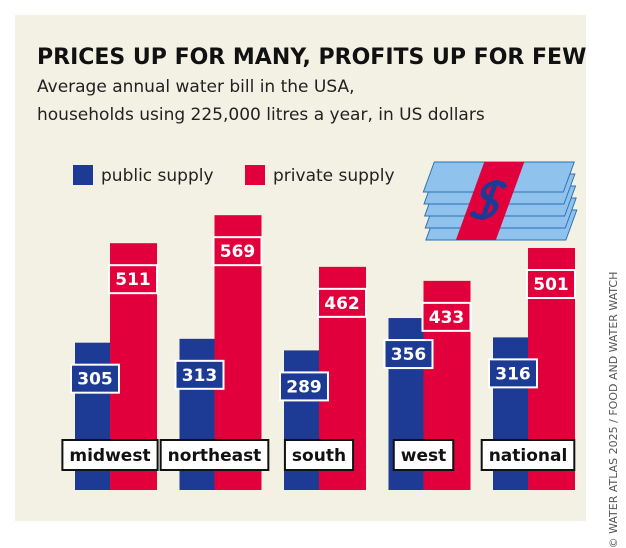  I want to click on x-tick-label: south, so click(319, 456).